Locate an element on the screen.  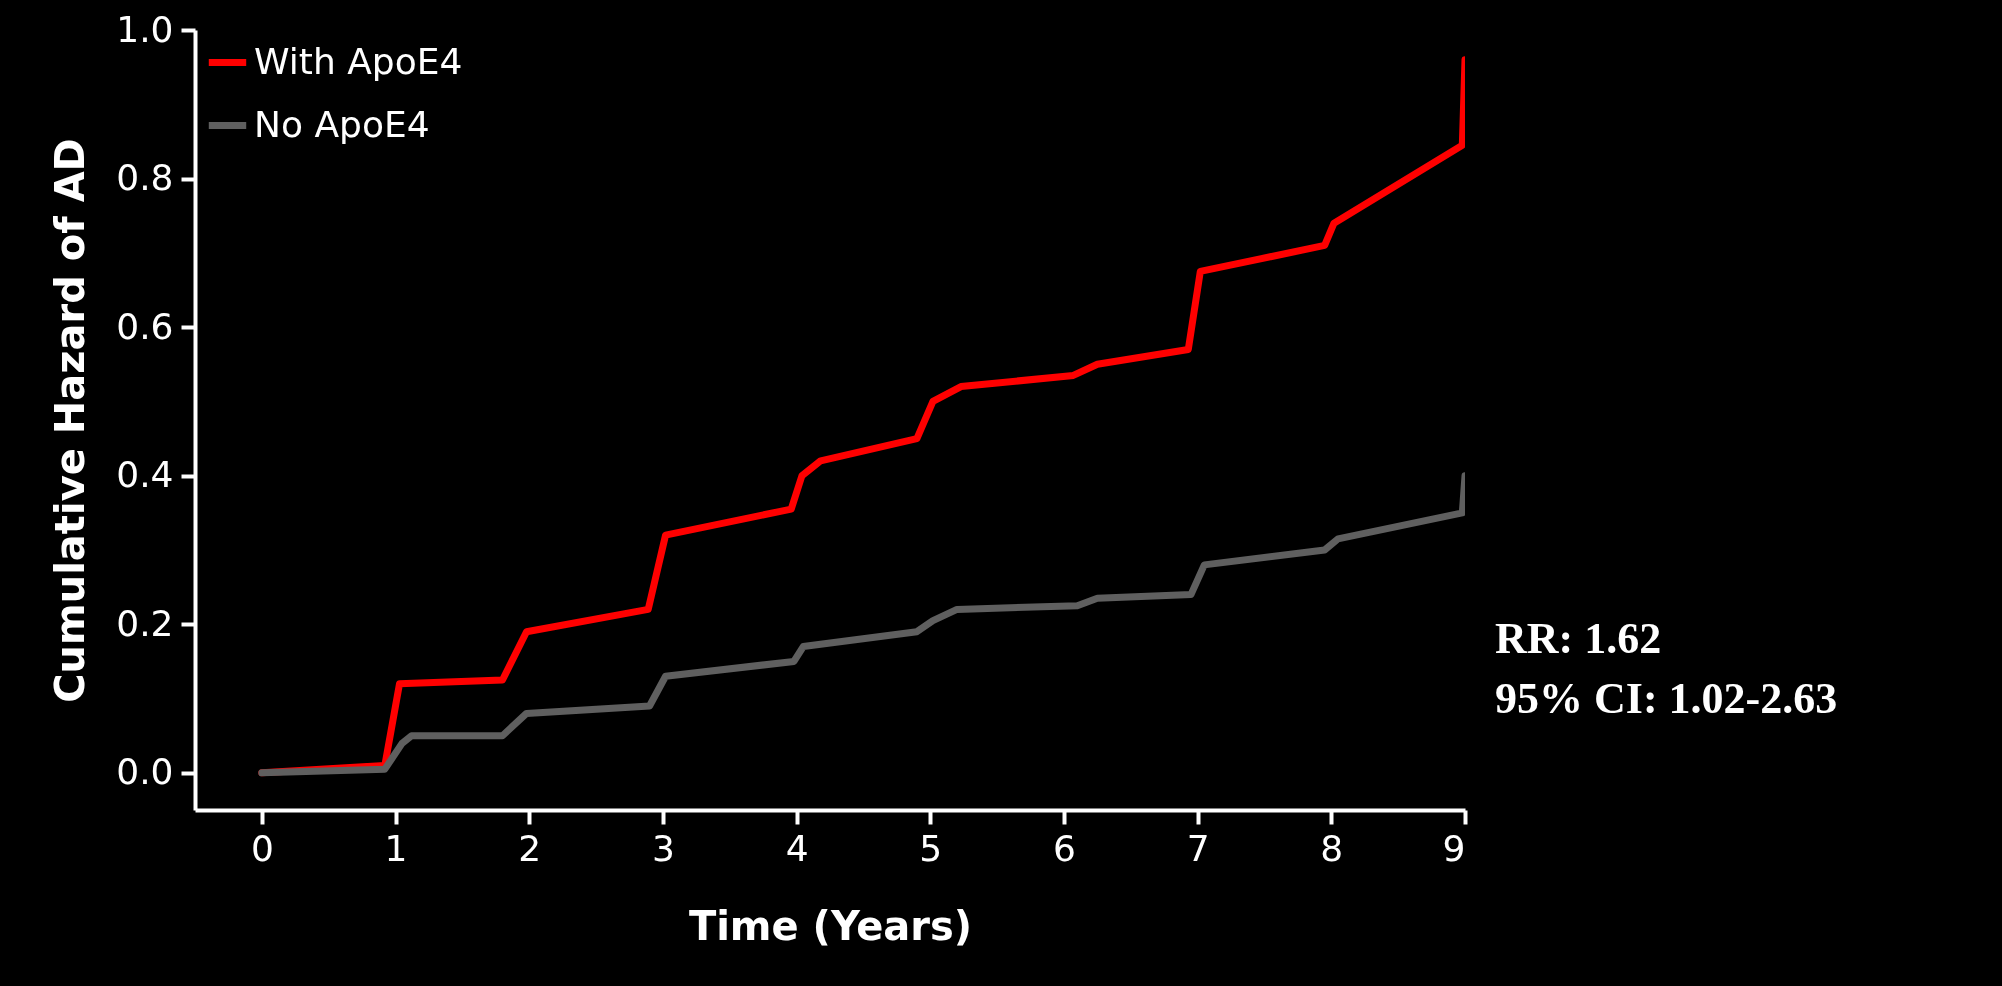
x-tick-label: 3 is located at coordinates (663, 848).